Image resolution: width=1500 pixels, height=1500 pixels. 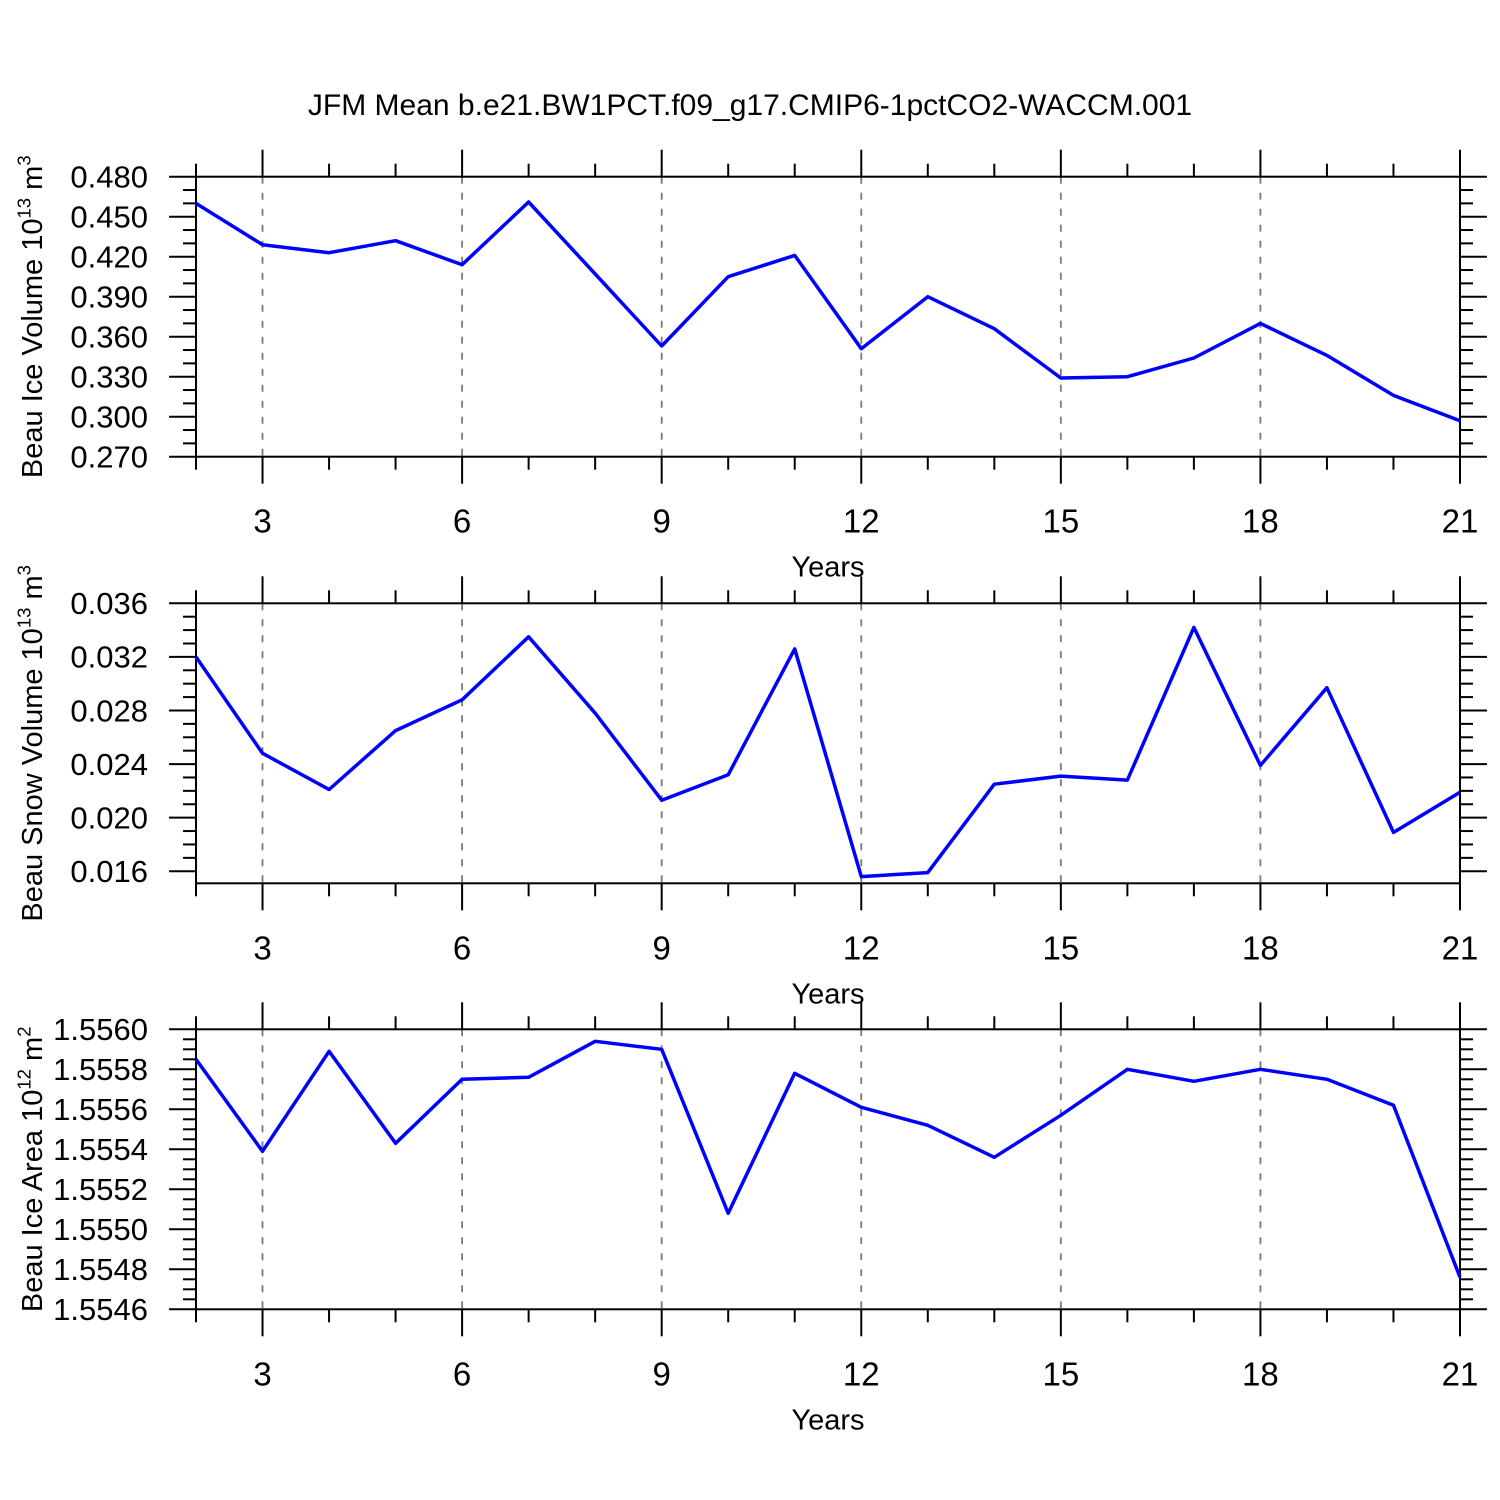 I want to click on y-axis-label: Beau Ice Area 1012 m2, so click(x=31, y=1169).